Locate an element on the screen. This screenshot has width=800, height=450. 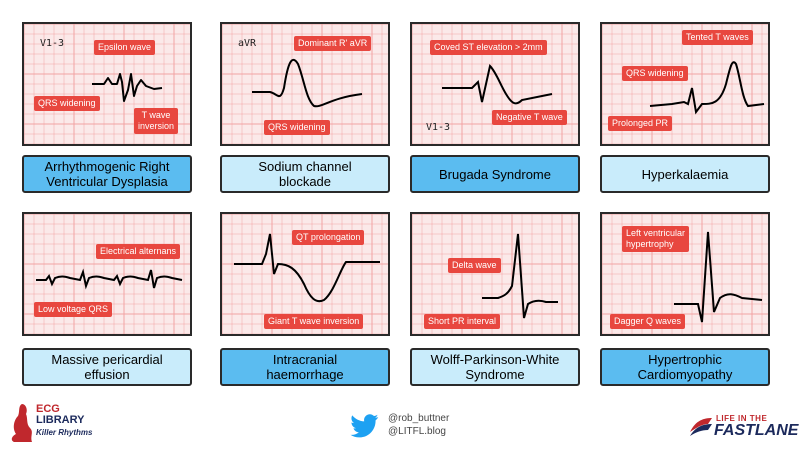
ecg-trace-hyperkalaemia is located at coordinates (707, 88).